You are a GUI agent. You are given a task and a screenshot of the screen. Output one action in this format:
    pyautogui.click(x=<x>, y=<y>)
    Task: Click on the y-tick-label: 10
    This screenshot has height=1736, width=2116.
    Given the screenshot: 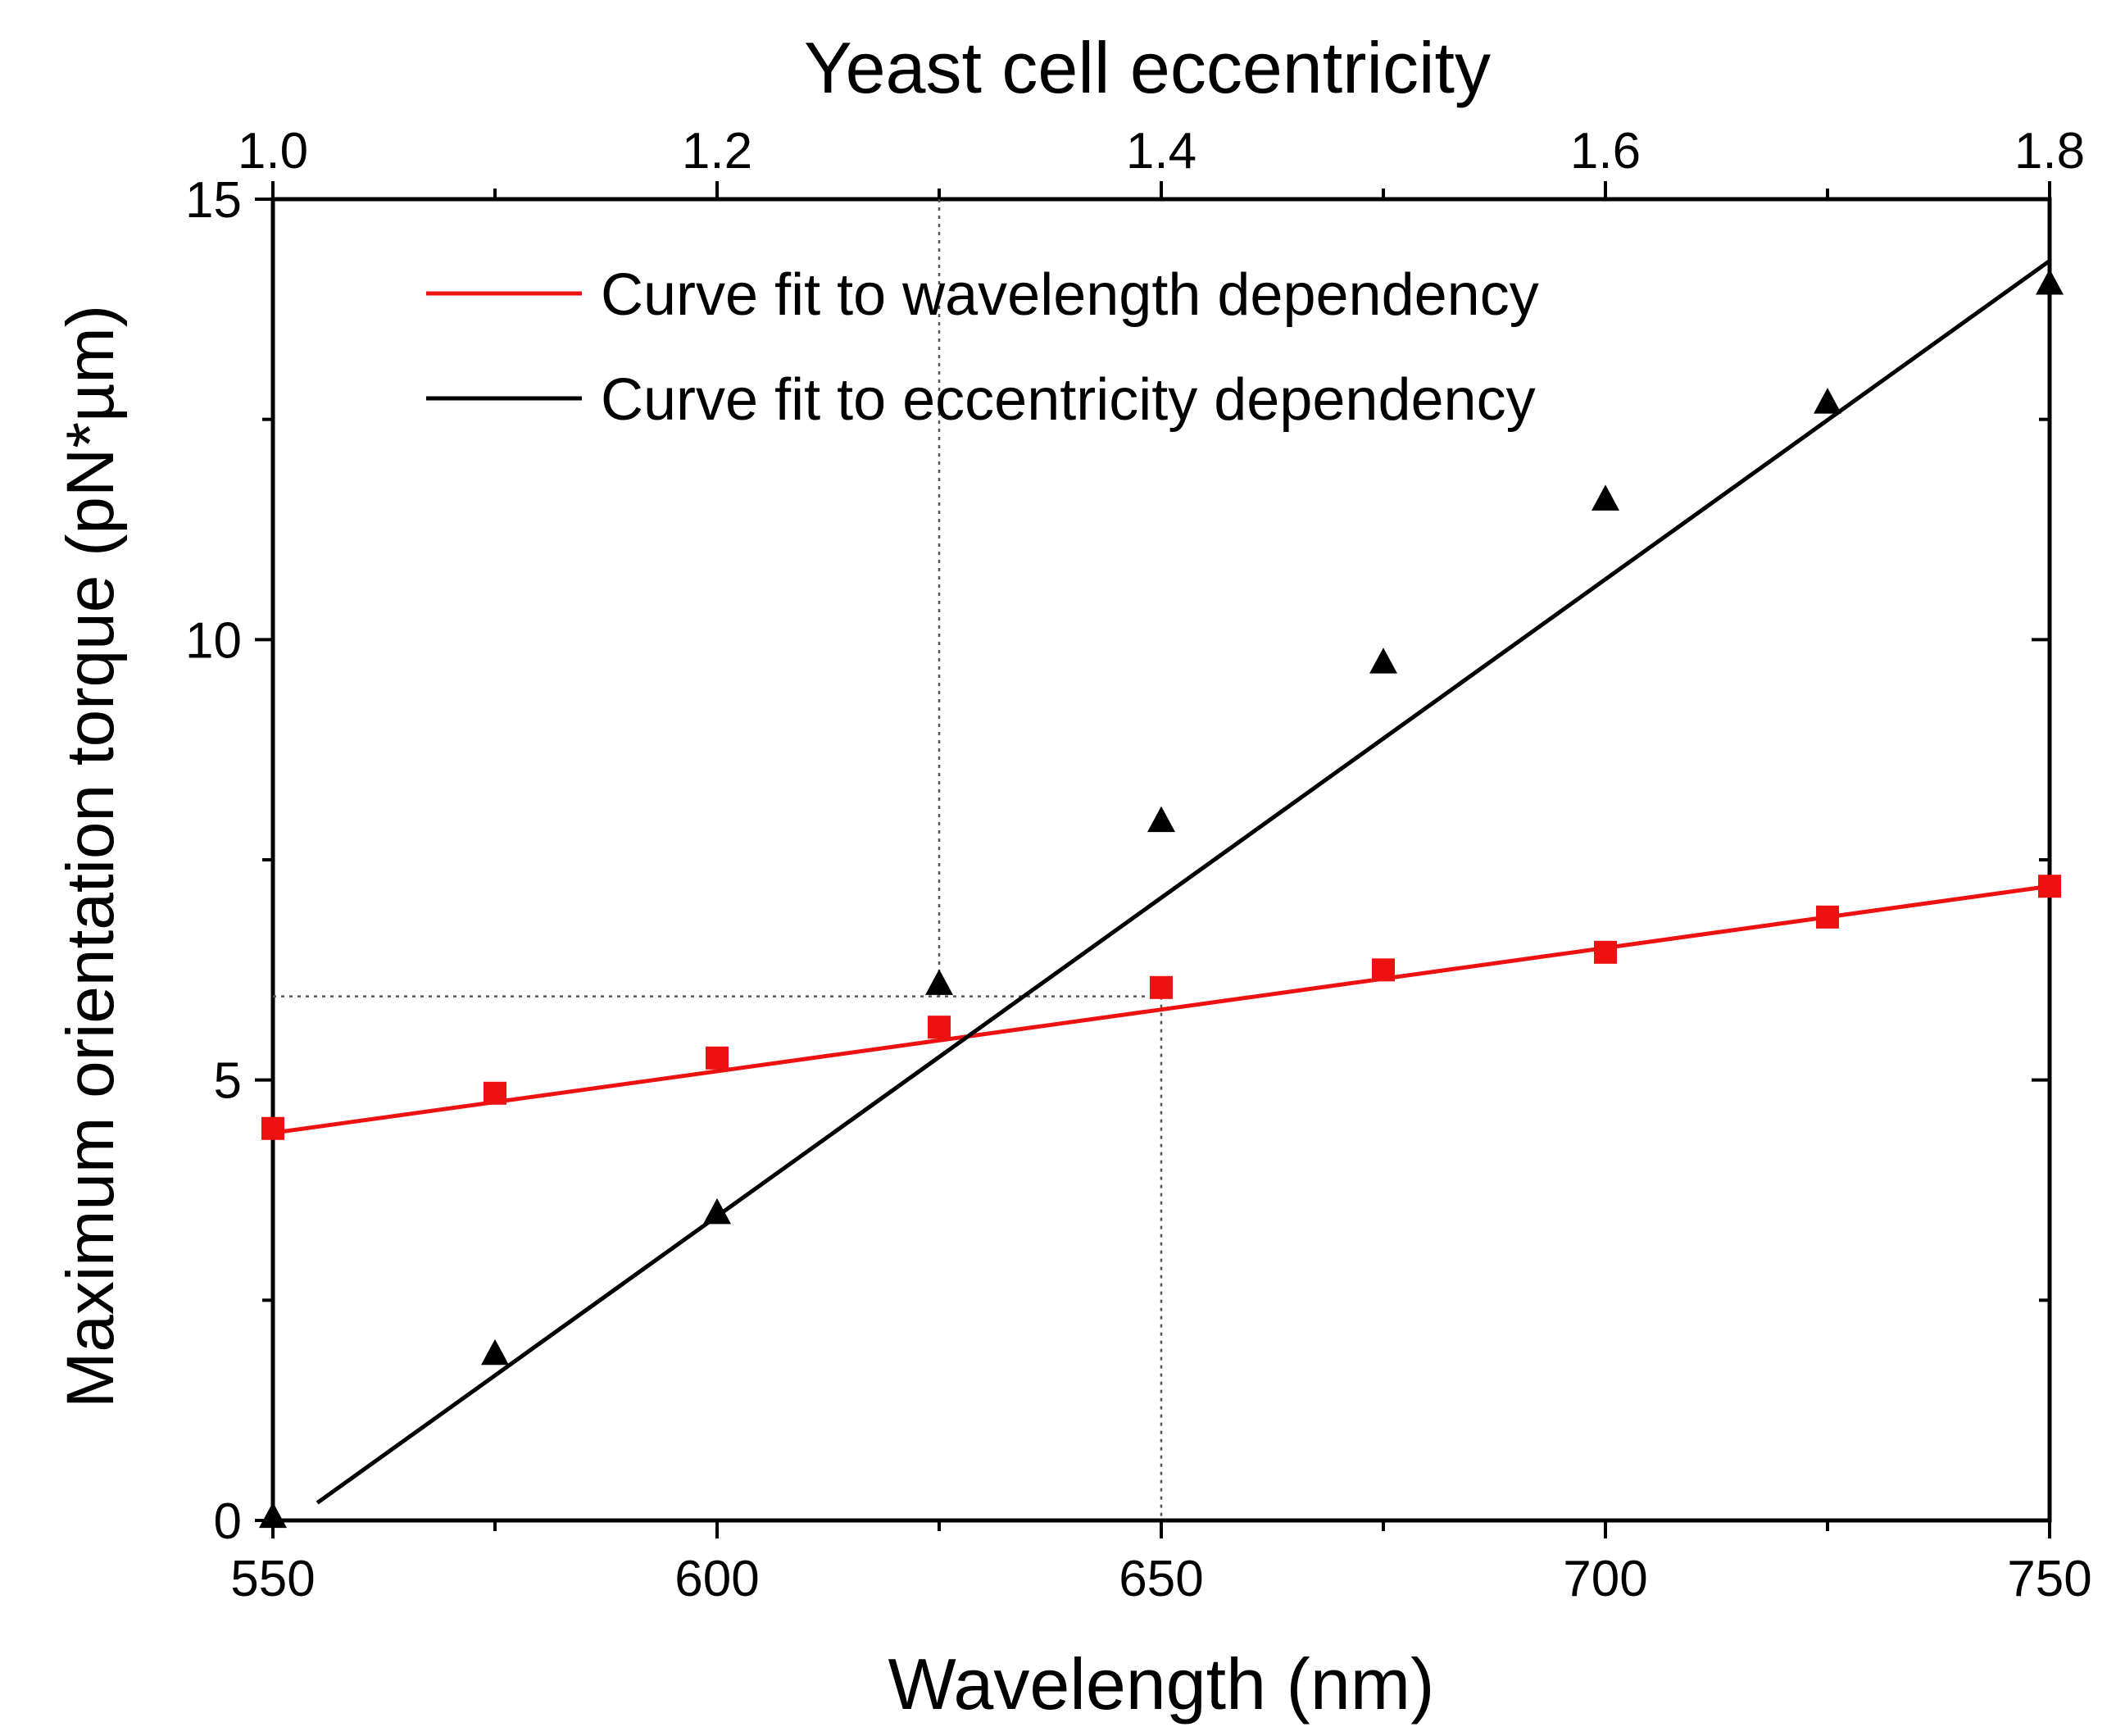 What is the action you would take?
    pyautogui.click(x=213, y=640)
    